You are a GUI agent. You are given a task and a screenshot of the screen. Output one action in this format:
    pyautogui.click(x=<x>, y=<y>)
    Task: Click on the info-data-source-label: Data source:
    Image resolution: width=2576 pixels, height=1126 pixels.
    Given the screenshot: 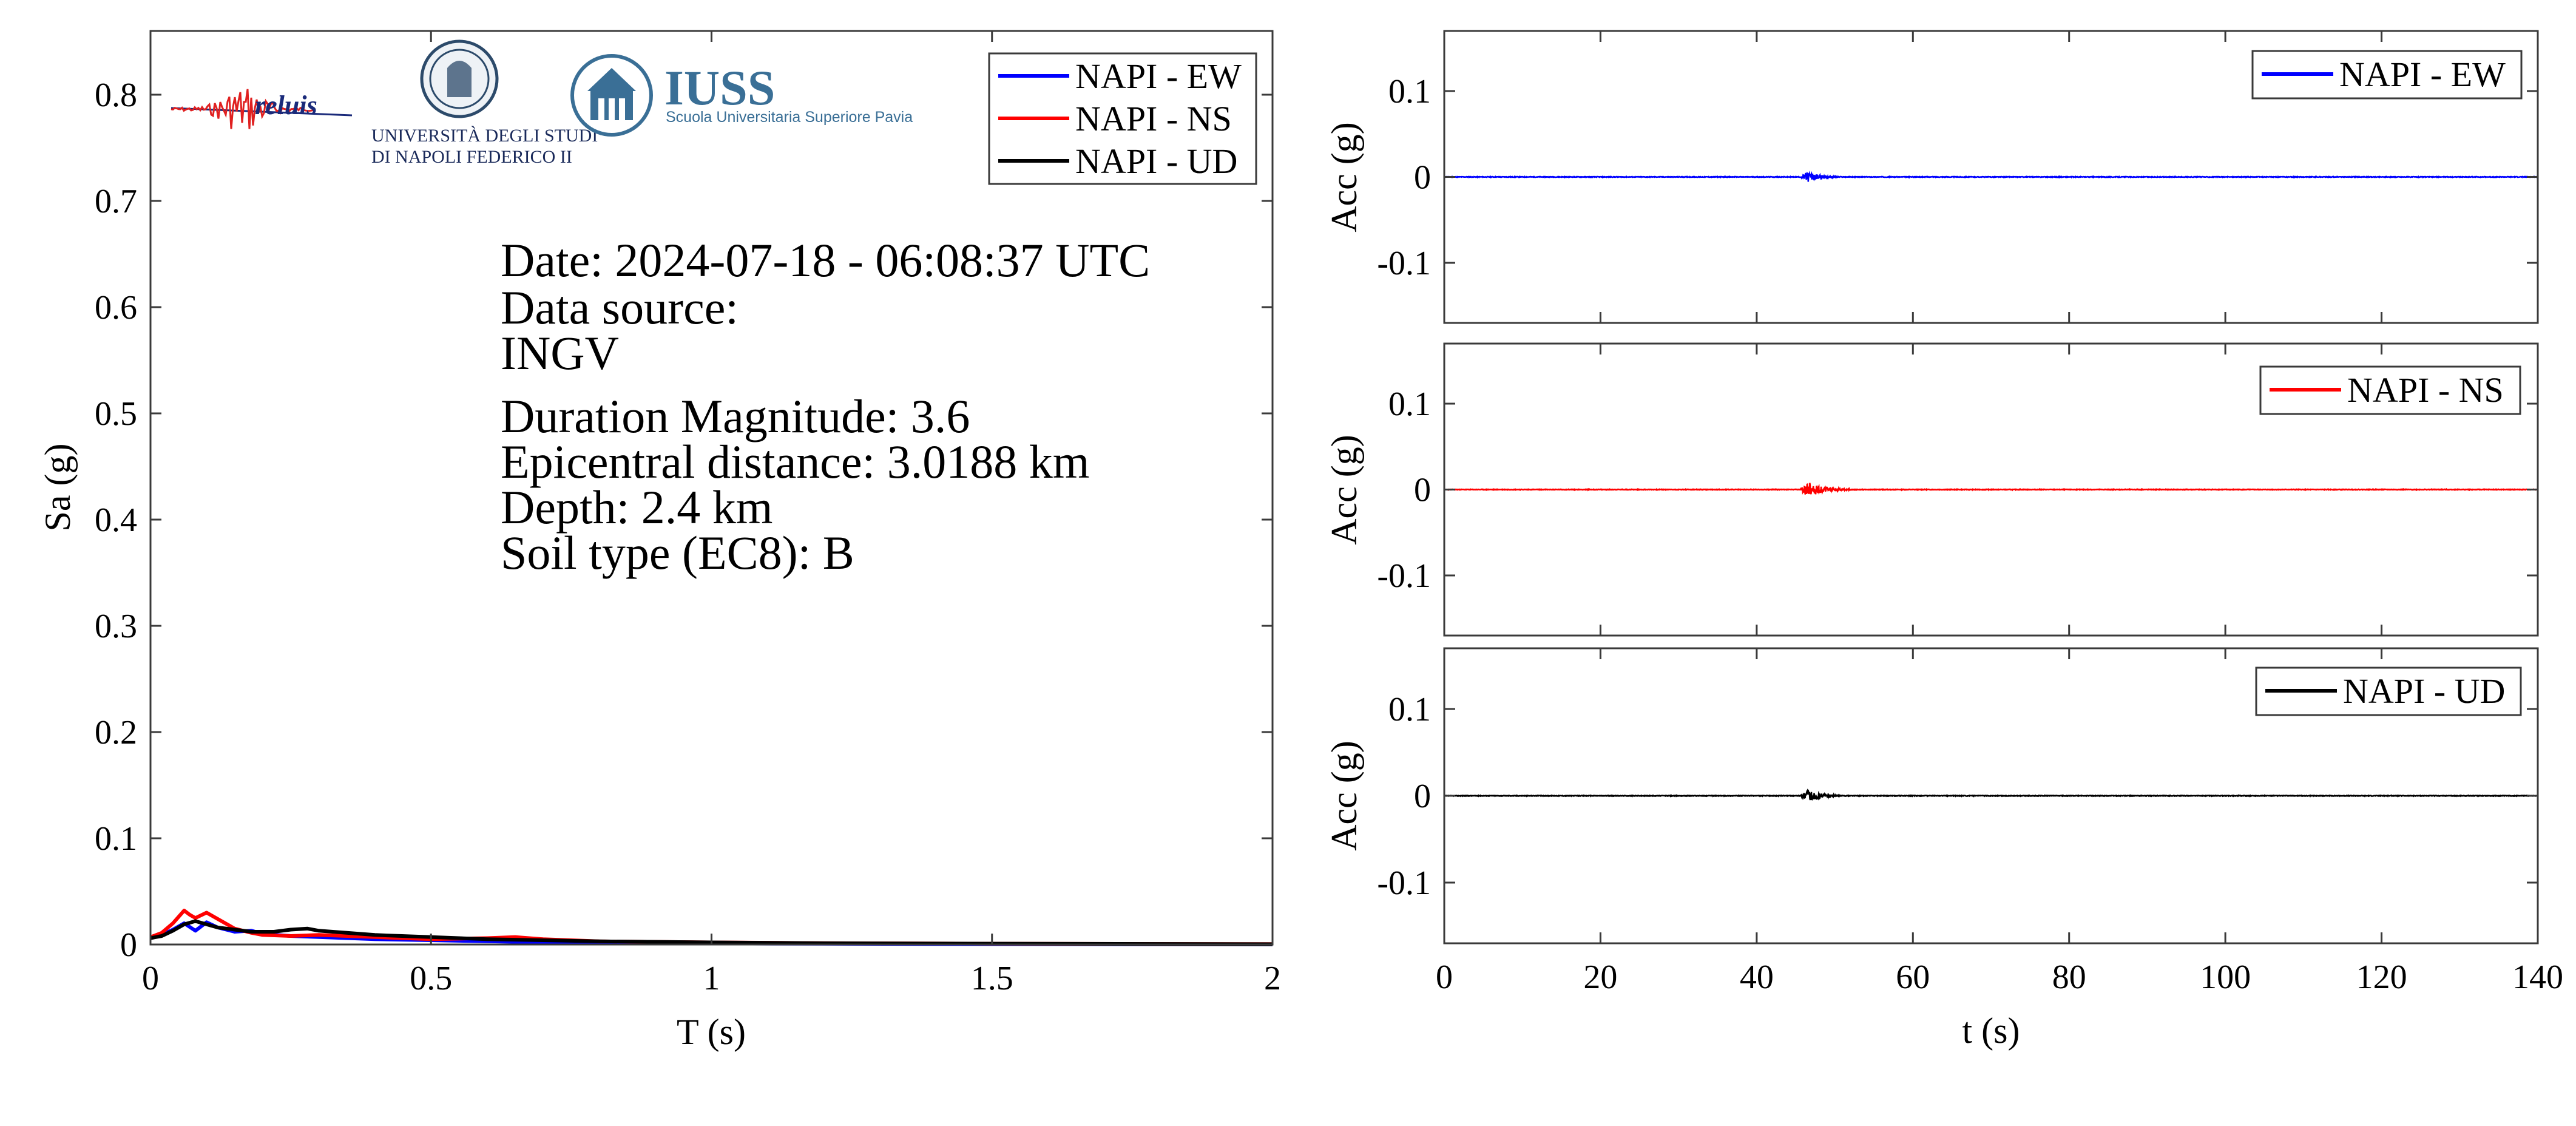 What is the action you would take?
    pyautogui.click(x=620, y=307)
    